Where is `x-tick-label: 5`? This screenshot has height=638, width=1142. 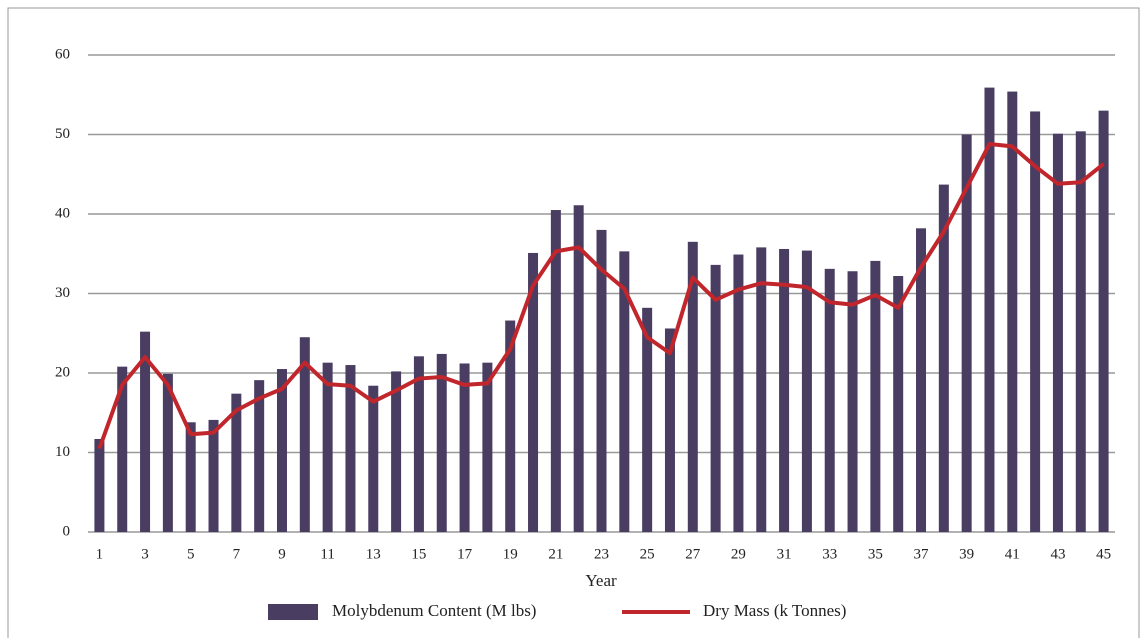 x-tick-label: 5 is located at coordinates (191, 554).